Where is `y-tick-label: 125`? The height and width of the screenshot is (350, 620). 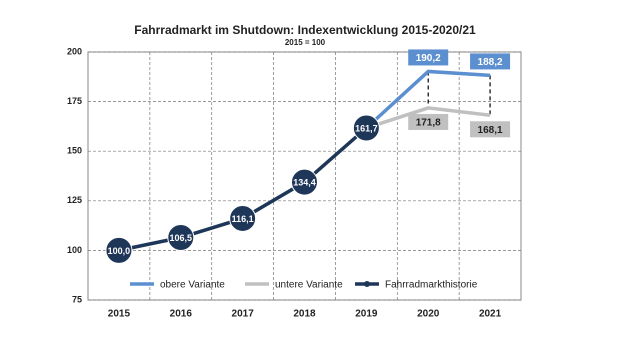 y-tick-label: 125 is located at coordinates (74, 200).